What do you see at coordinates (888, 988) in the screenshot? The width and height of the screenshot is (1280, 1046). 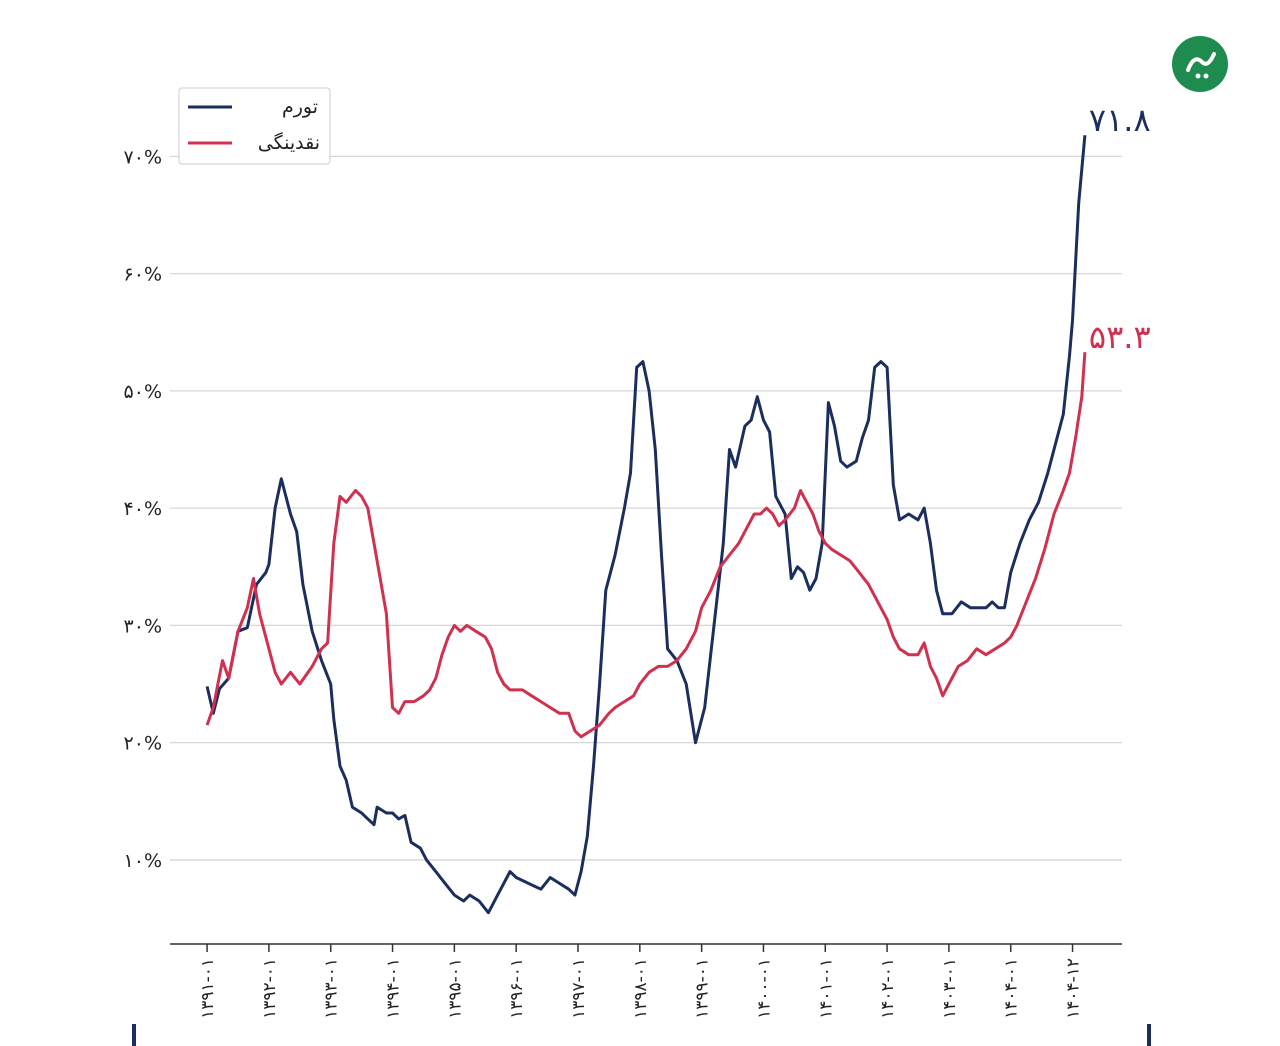 I see `x-tick-label: ۱۴۰۲-۰۱` at bounding box center [888, 988].